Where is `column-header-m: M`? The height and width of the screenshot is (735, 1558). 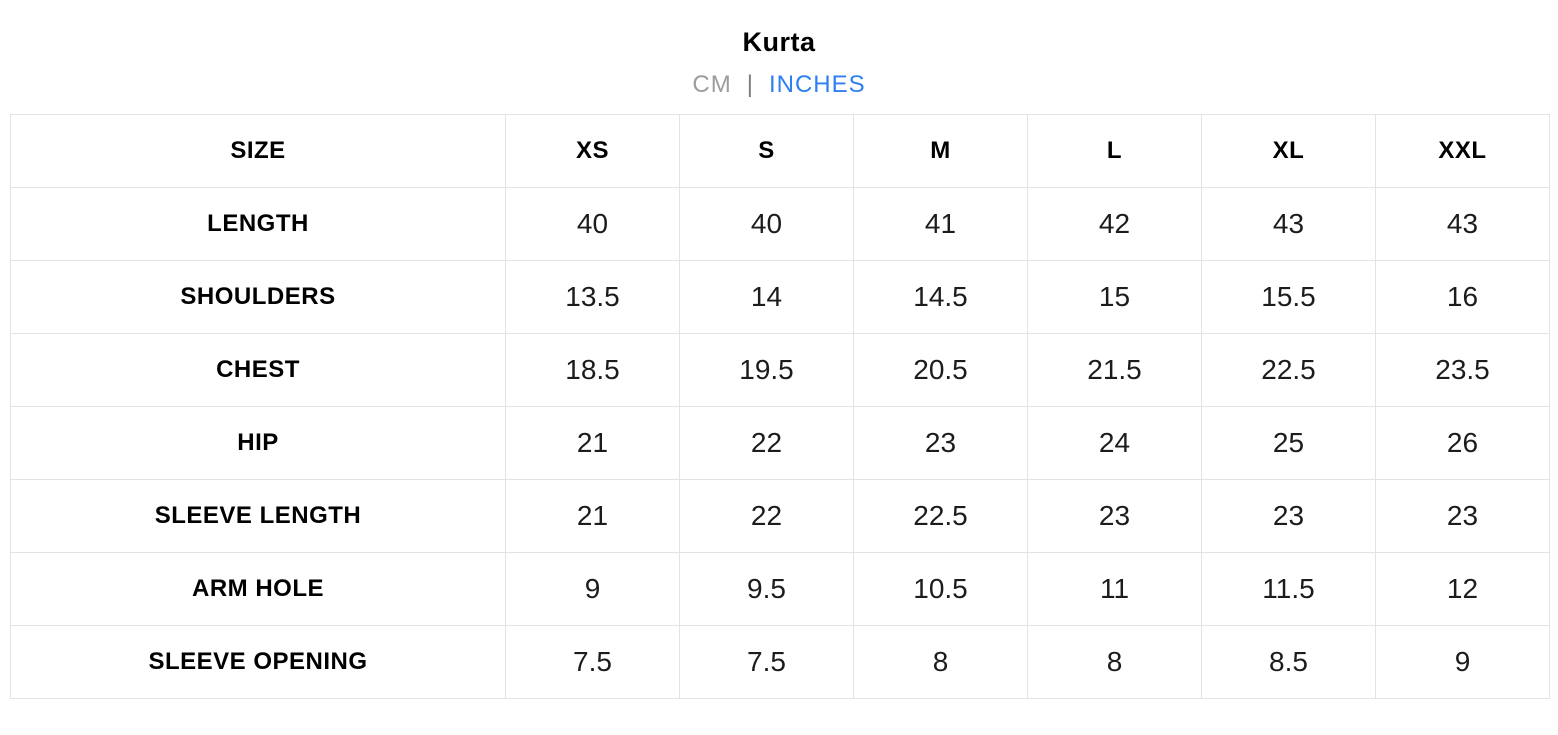 column-header-m: M is located at coordinates (940, 151).